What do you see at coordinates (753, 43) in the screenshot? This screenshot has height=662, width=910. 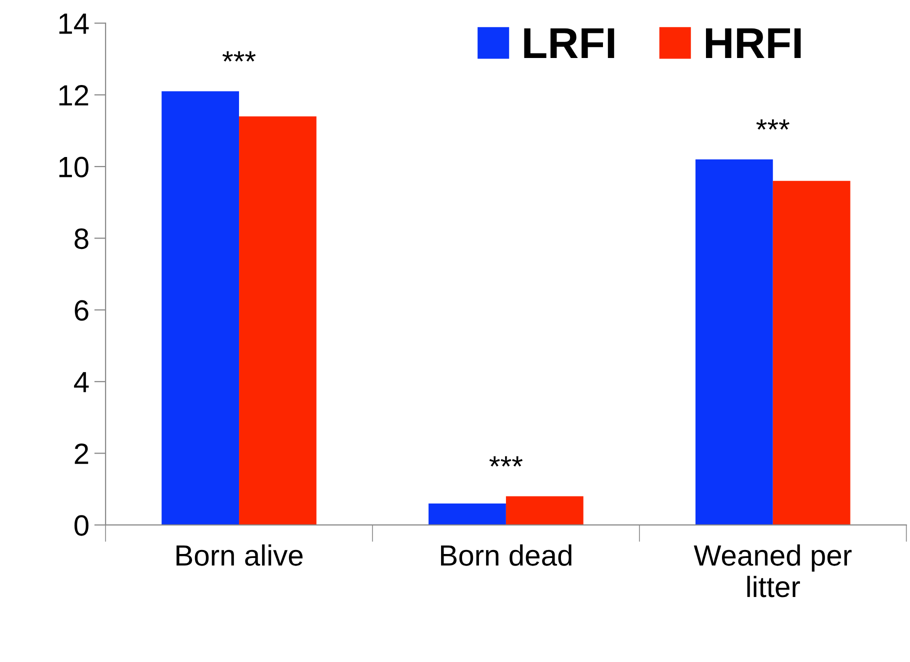 I see `legend-label: HRFI` at bounding box center [753, 43].